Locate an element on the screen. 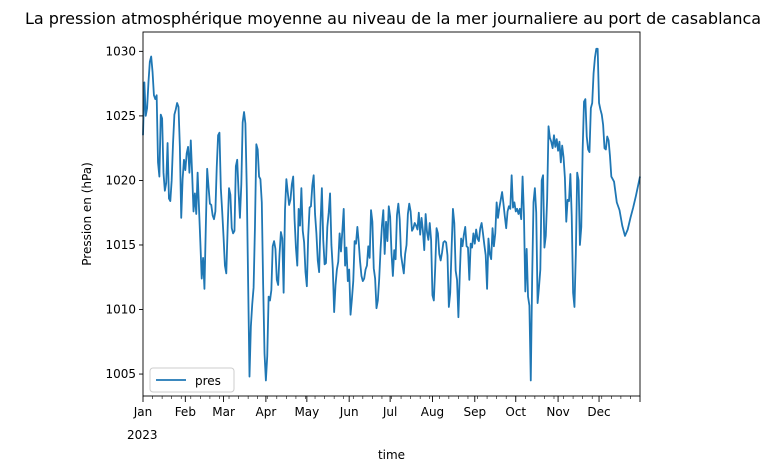  legend-box is located at coordinates (192, 380).